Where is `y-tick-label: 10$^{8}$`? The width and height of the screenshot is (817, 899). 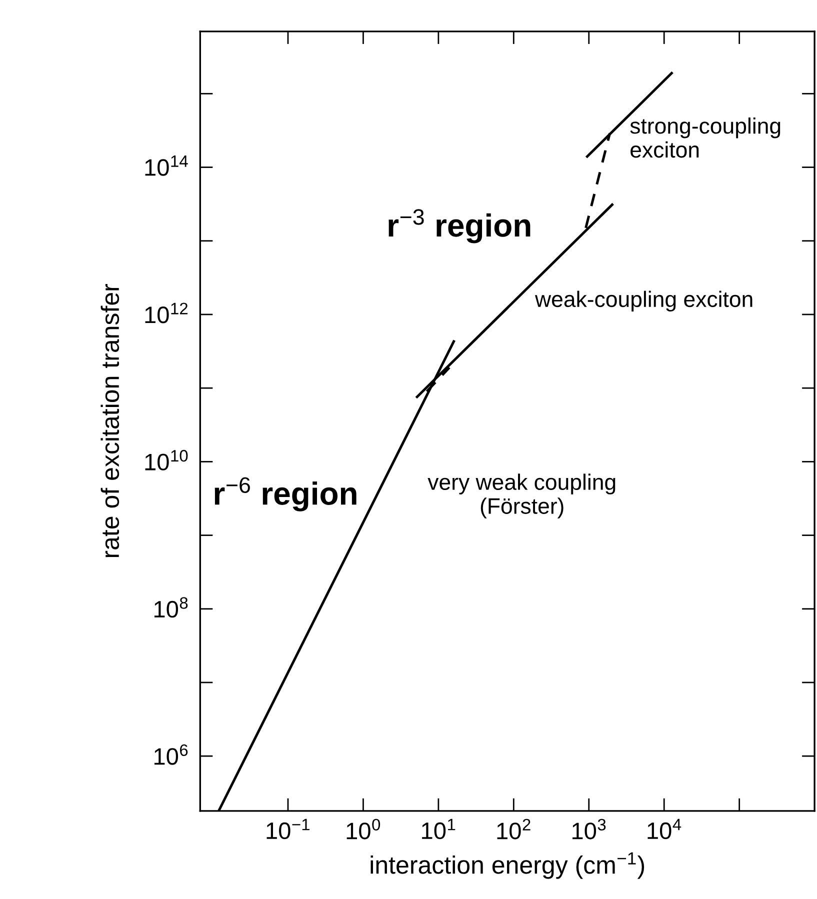 y-tick-label: 10$^{8}$ is located at coordinates (171, 607).